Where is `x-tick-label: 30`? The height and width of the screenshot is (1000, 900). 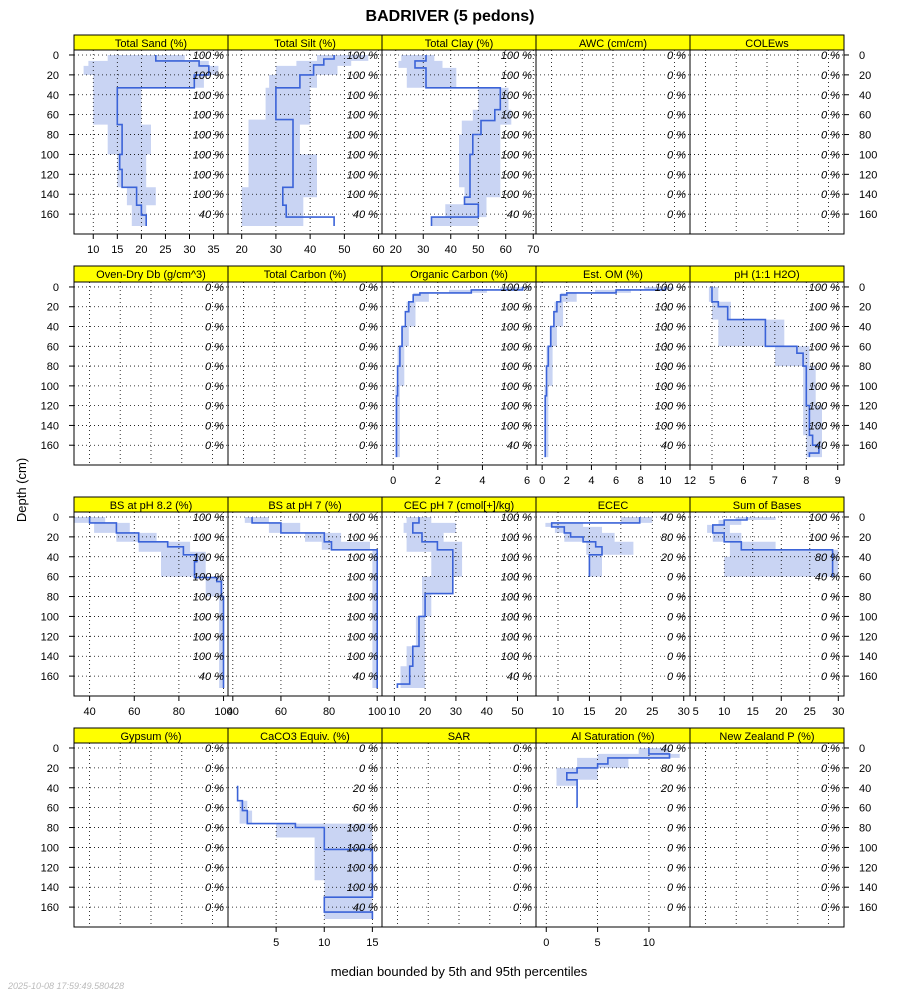 x-tick-label: 30 is located at coordinates (684, 712).